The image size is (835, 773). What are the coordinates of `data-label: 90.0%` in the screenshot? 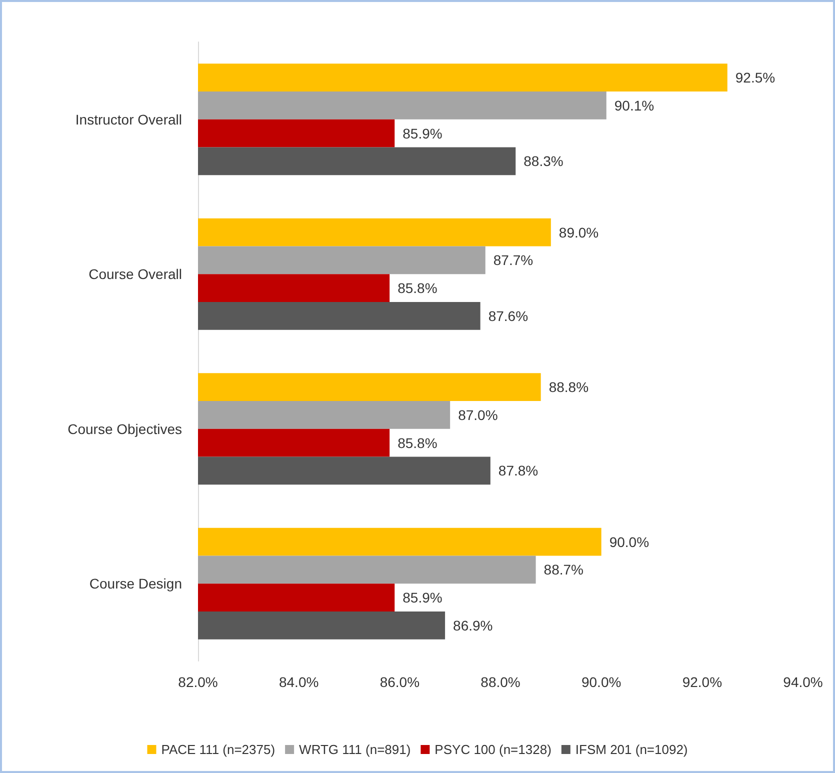 It's located at (629, 542).